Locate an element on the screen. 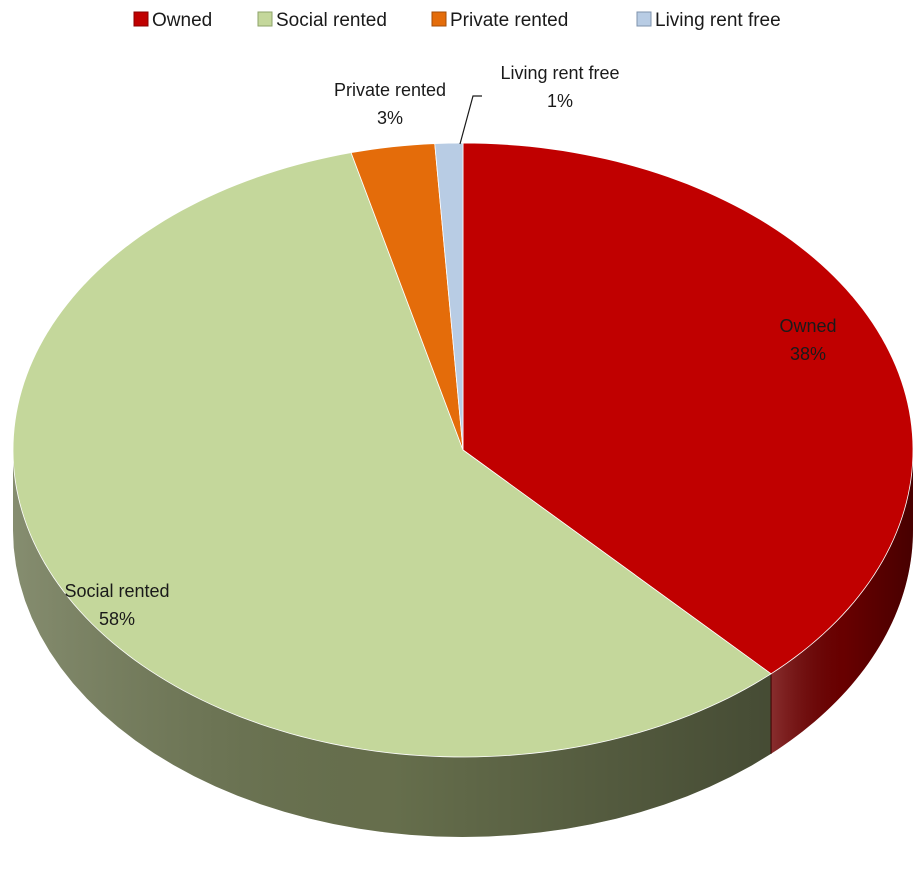 Image resolution: width=913 pixels, height=894 pixels. legend-label-social-rented: Social rented is located at coordinates (331, 20).